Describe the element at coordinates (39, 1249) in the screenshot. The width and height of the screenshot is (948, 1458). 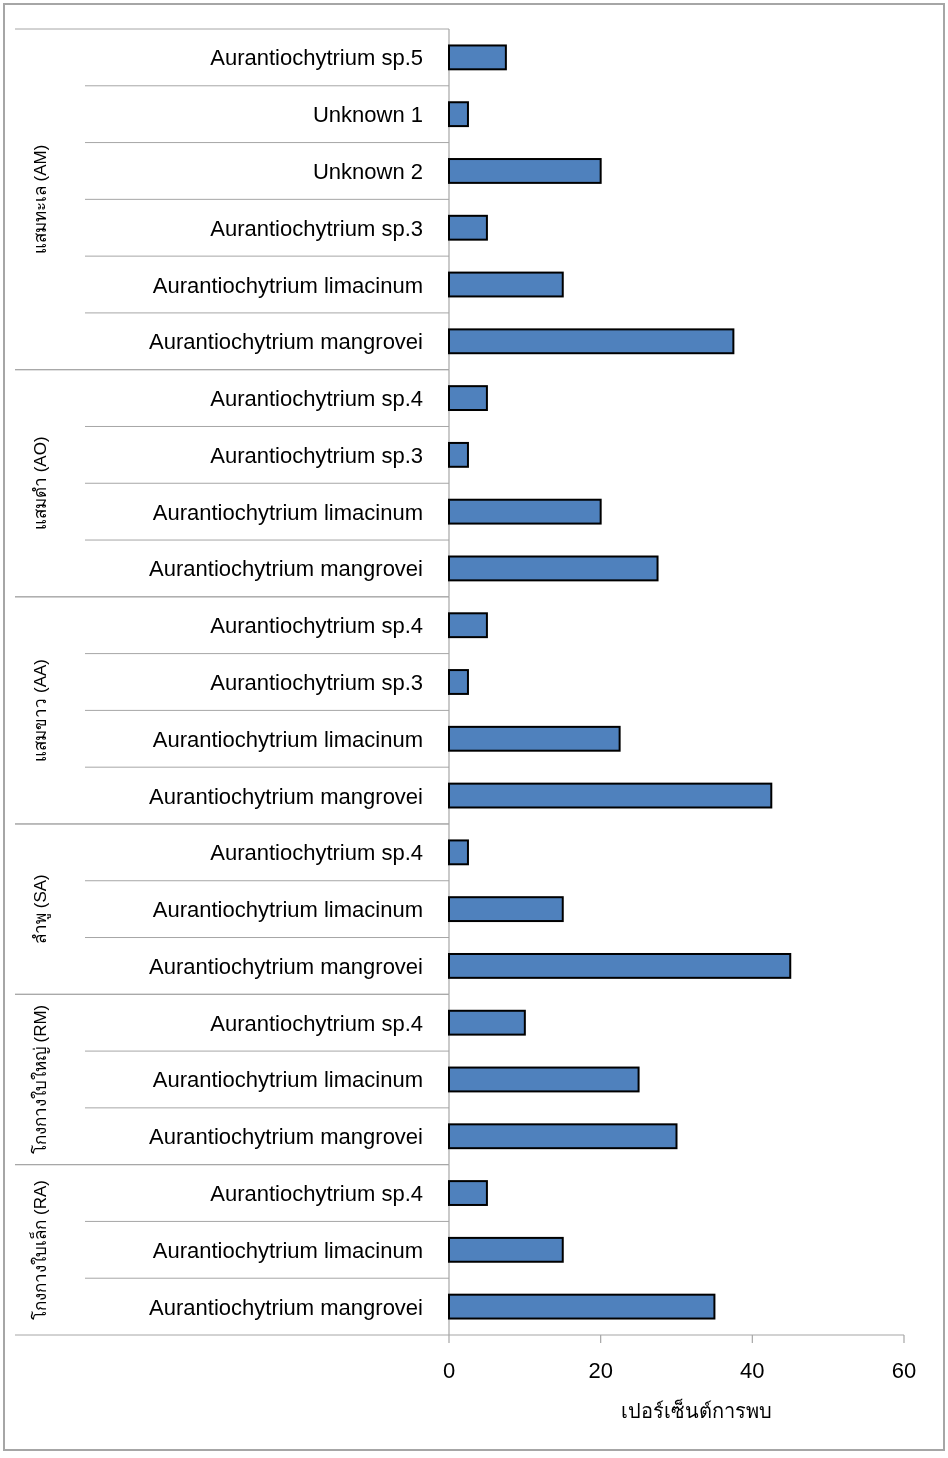
I see `text: โกงกางใบเล็ก (RA)` at that location.